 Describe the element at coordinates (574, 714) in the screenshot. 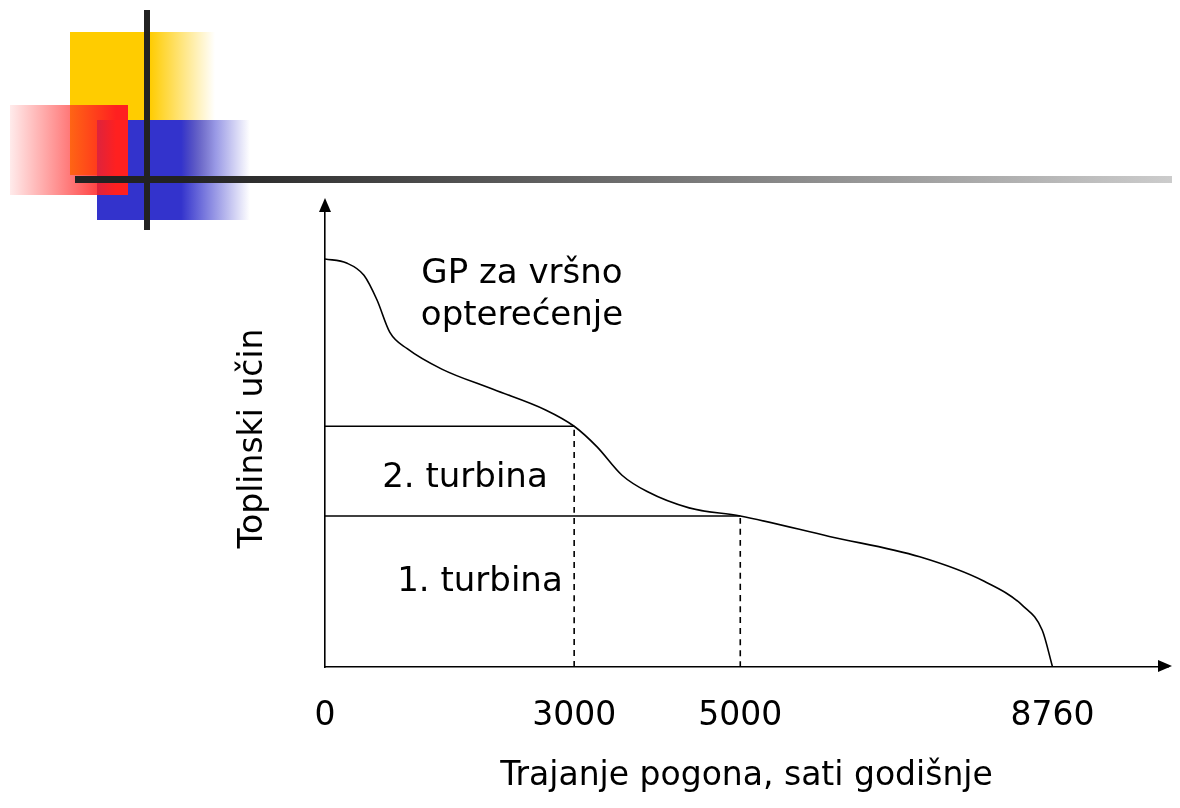

I see `x-tick-label: 3000` at that location.